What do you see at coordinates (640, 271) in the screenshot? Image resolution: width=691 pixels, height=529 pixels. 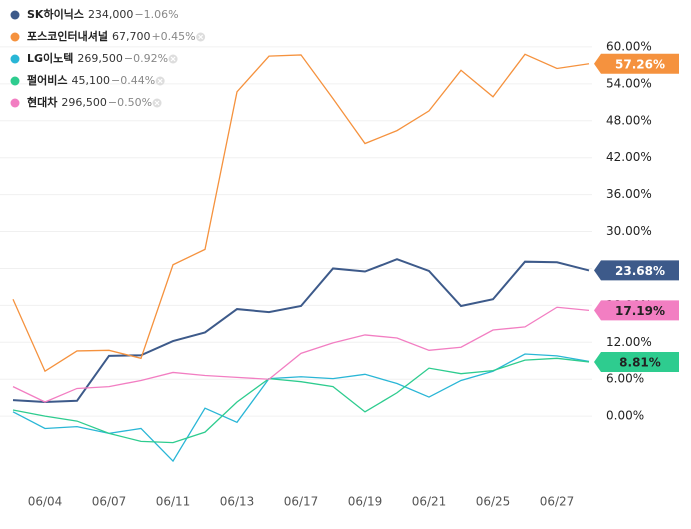 I see `end-label: 23.68%` at bounding box center [640, 271].